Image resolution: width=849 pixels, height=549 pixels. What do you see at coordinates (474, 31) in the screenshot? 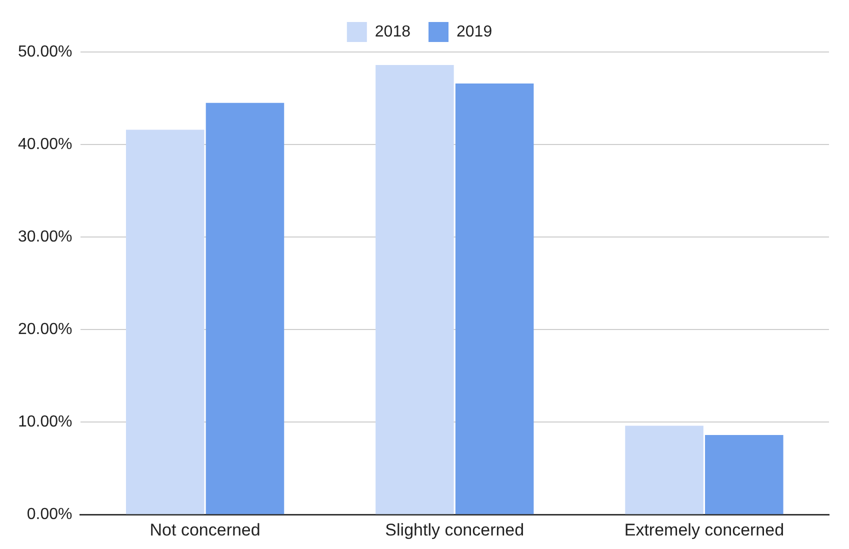
I see `legend-label: 2019` at bounding box center [474, 31].